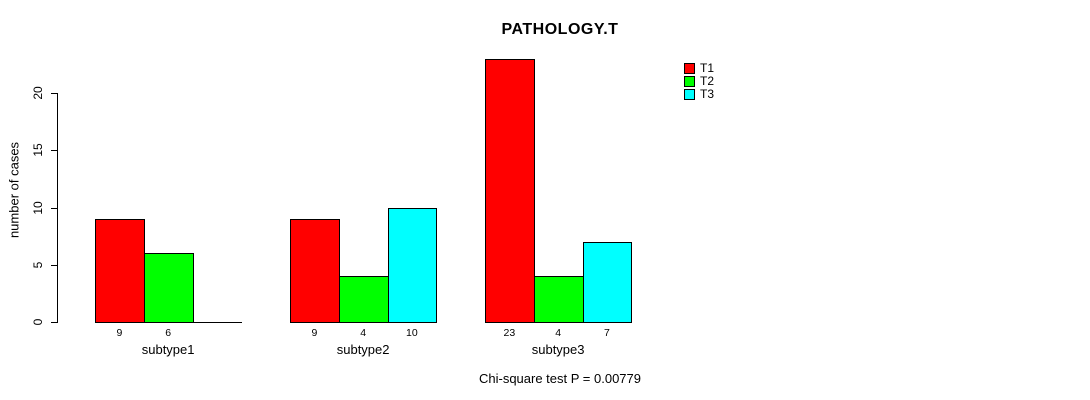 The height and width of the screenshot is (400, 1090). What do you see at coordinates (707, 94) in the screenshot?
I see `legend-label: T3` at bounding box center [707, 94].